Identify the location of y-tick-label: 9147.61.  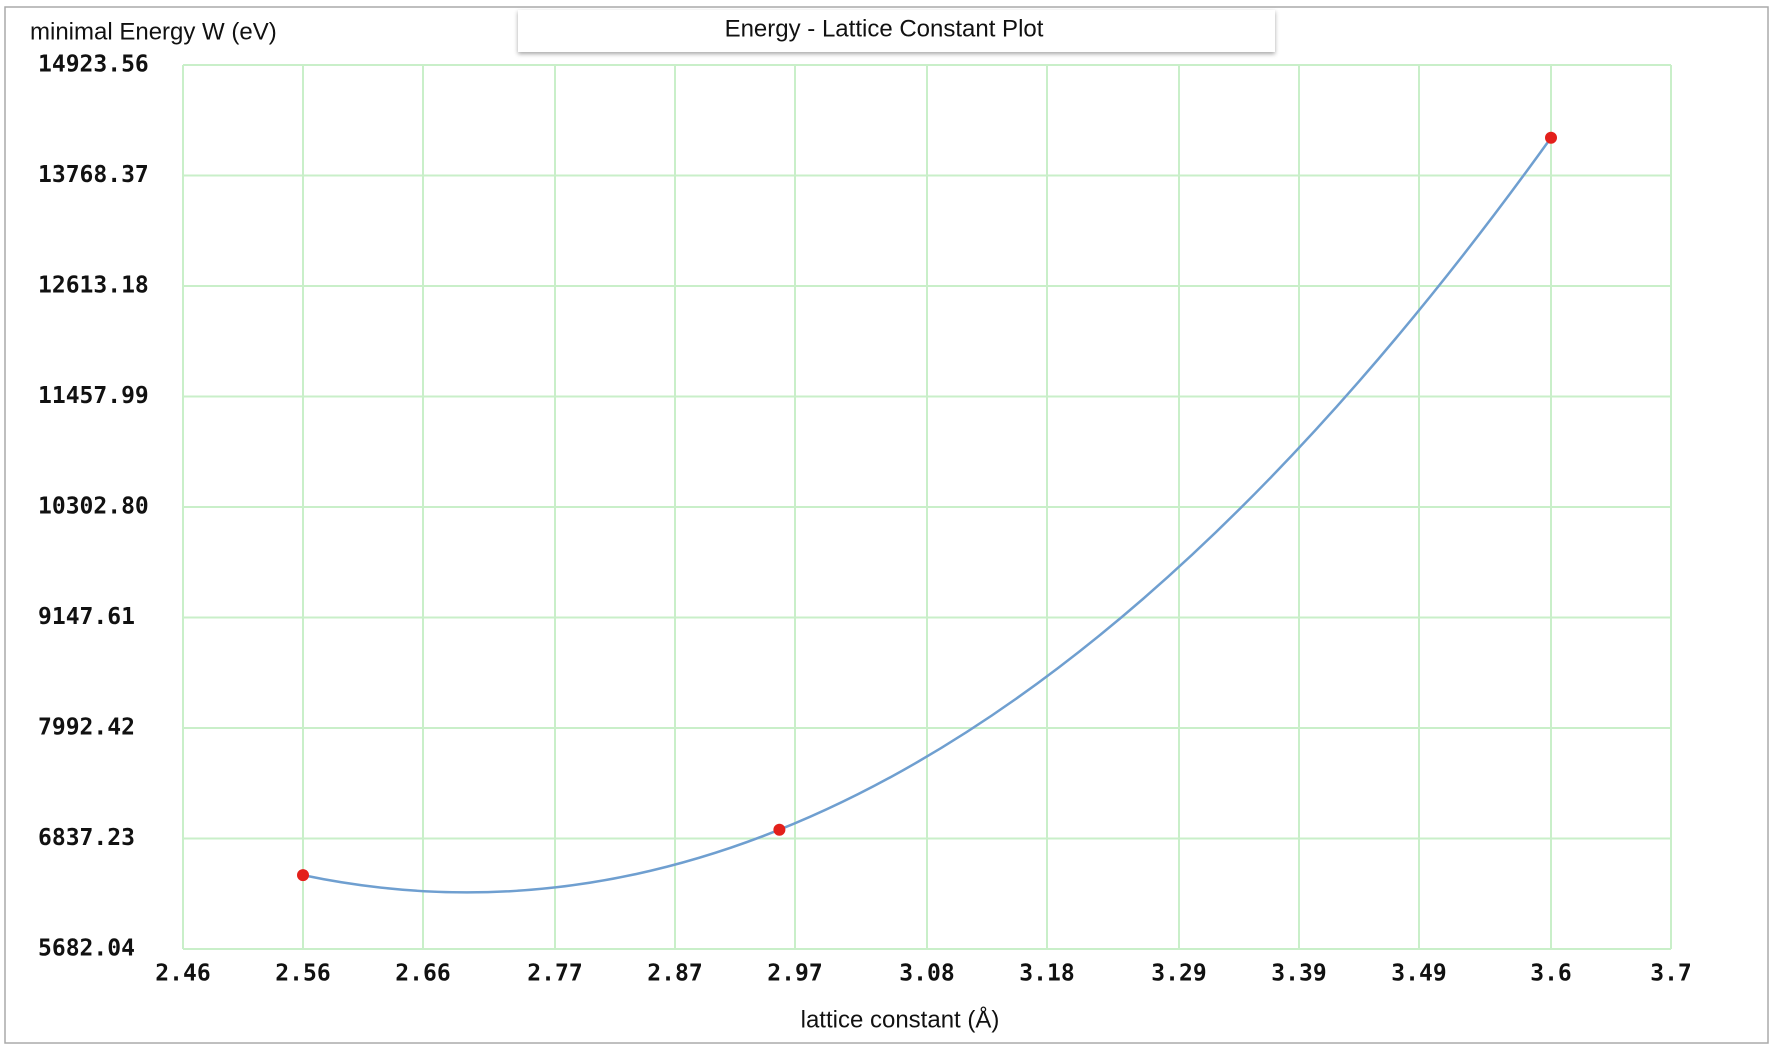
(86, 617).